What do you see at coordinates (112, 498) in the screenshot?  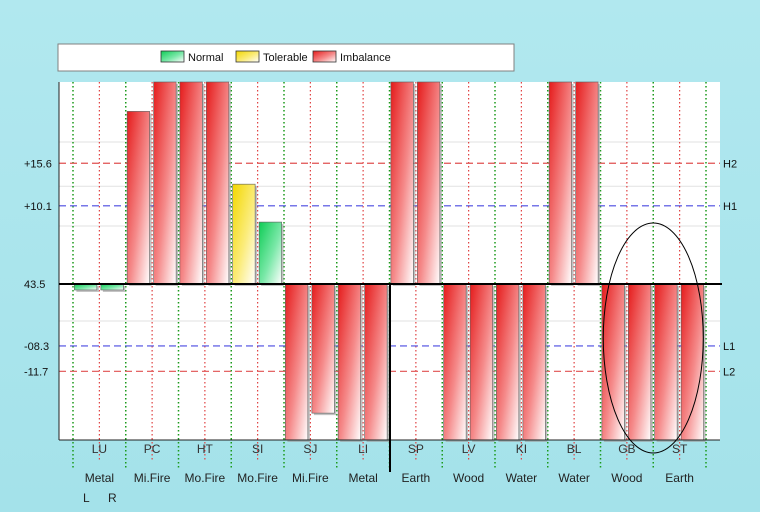 I see `side-label-right: R` at bounding box center [112, 498].